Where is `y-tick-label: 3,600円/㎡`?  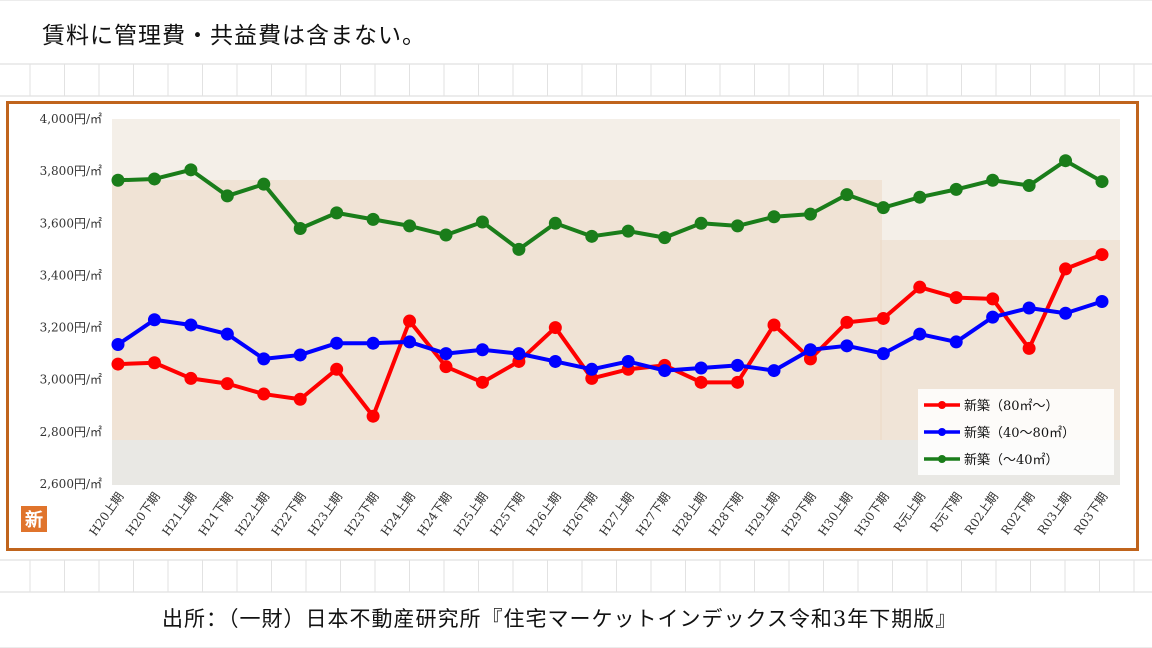
y-tick-label: 3,600円/㎡ is located at coordinates (71, 223).